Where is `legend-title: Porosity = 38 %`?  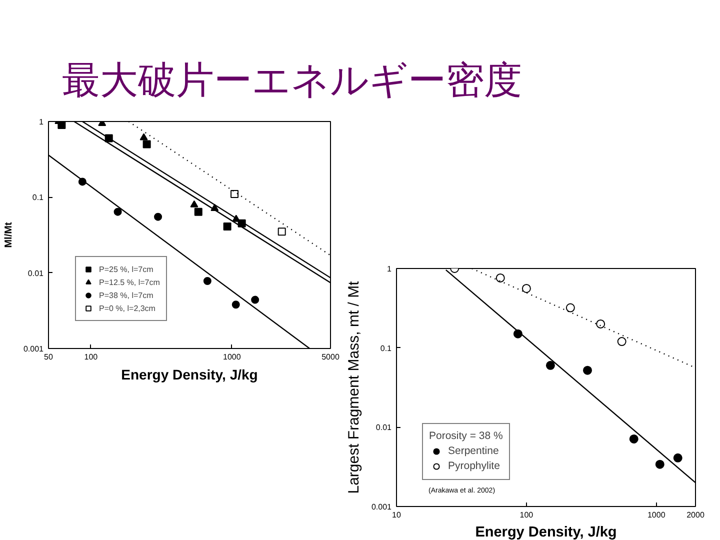 legend-title: Porosity = 38 % is located at coordinates (466, 436).